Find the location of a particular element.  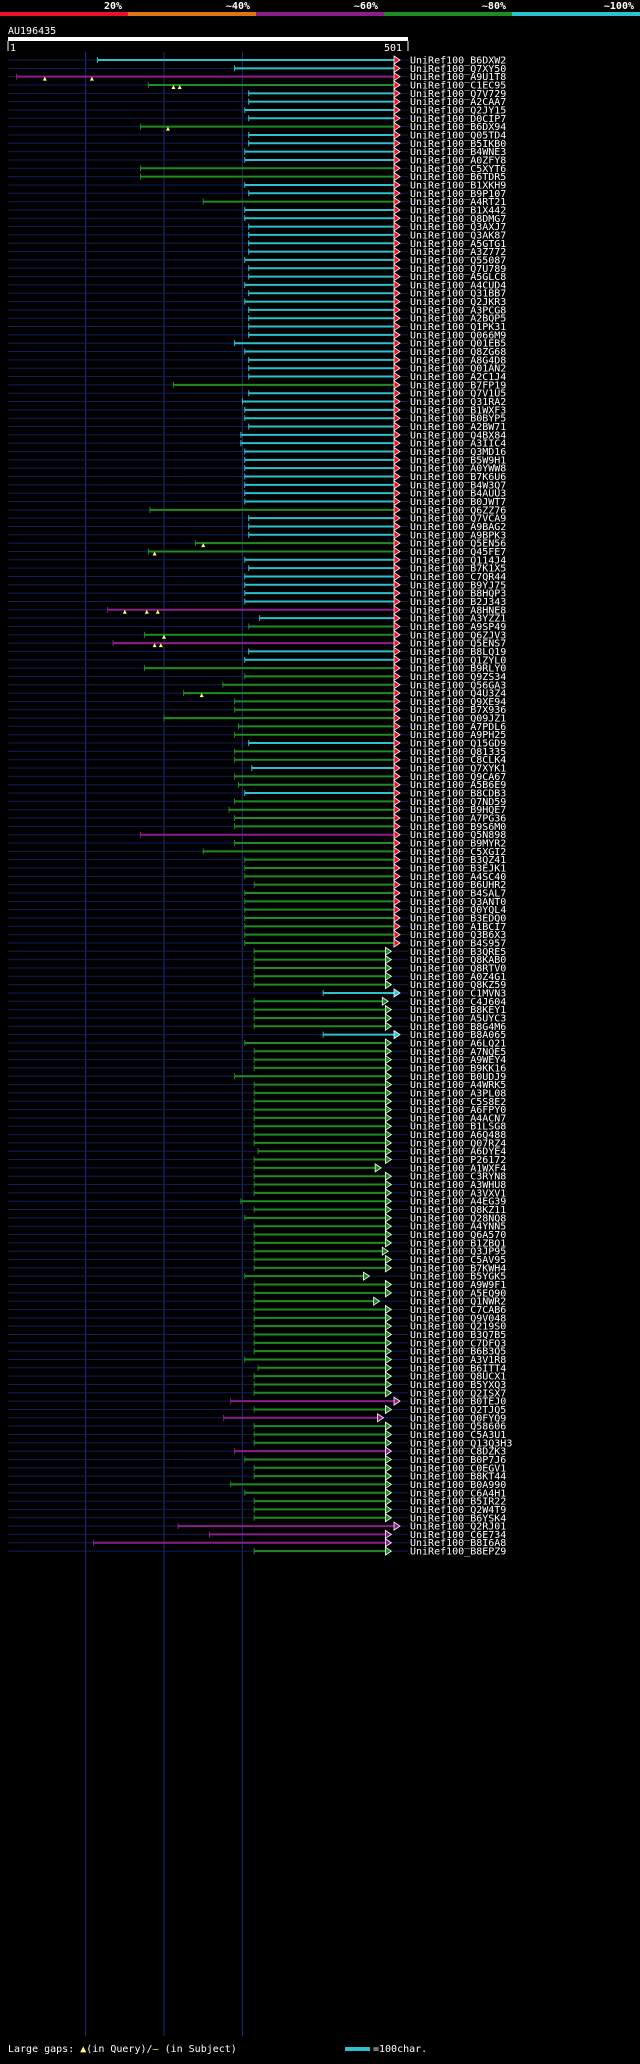

hit-label: UniRef100_P26172 is located at coordinates (458, 1160).